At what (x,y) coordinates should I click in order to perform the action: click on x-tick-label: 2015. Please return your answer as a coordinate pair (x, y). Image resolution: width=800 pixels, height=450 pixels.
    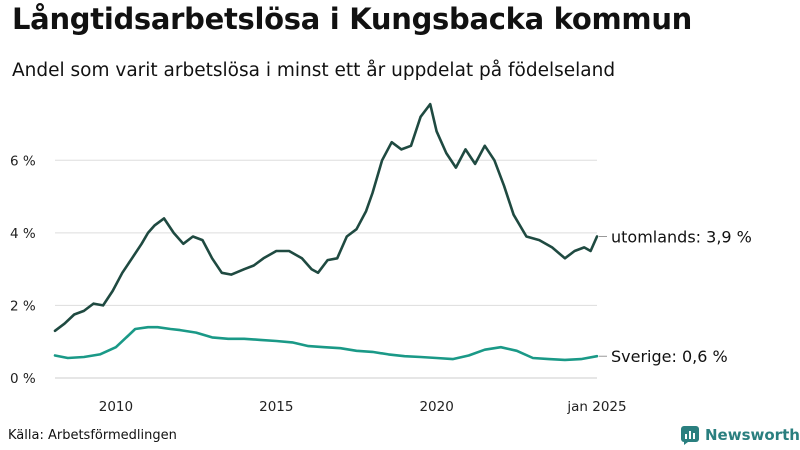
    Looking at the image, I should click on (276, 407).